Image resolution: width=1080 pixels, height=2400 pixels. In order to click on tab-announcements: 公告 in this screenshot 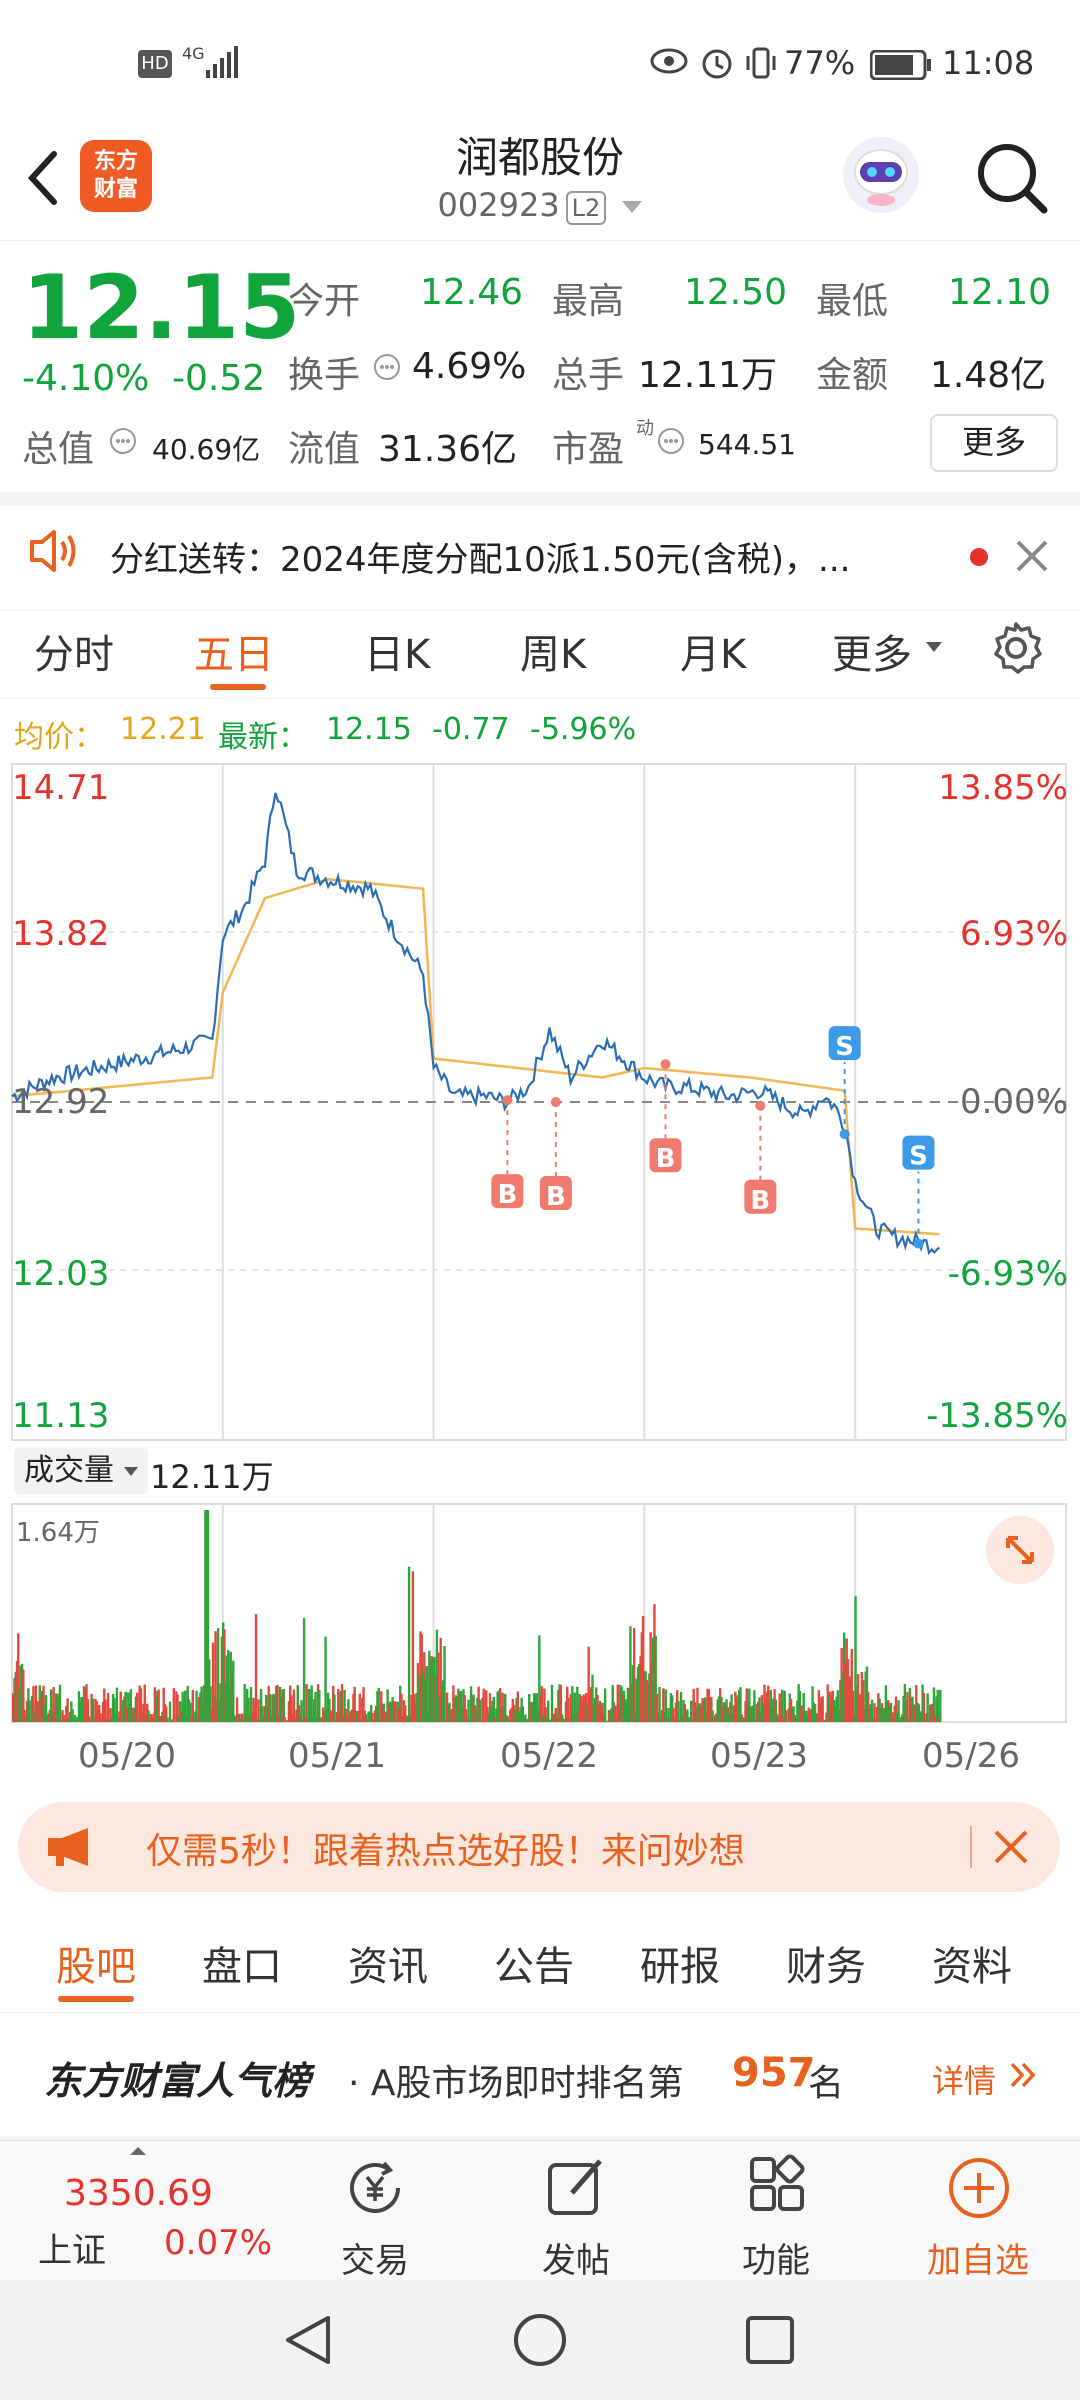, I will do `click(534, 1967)`.